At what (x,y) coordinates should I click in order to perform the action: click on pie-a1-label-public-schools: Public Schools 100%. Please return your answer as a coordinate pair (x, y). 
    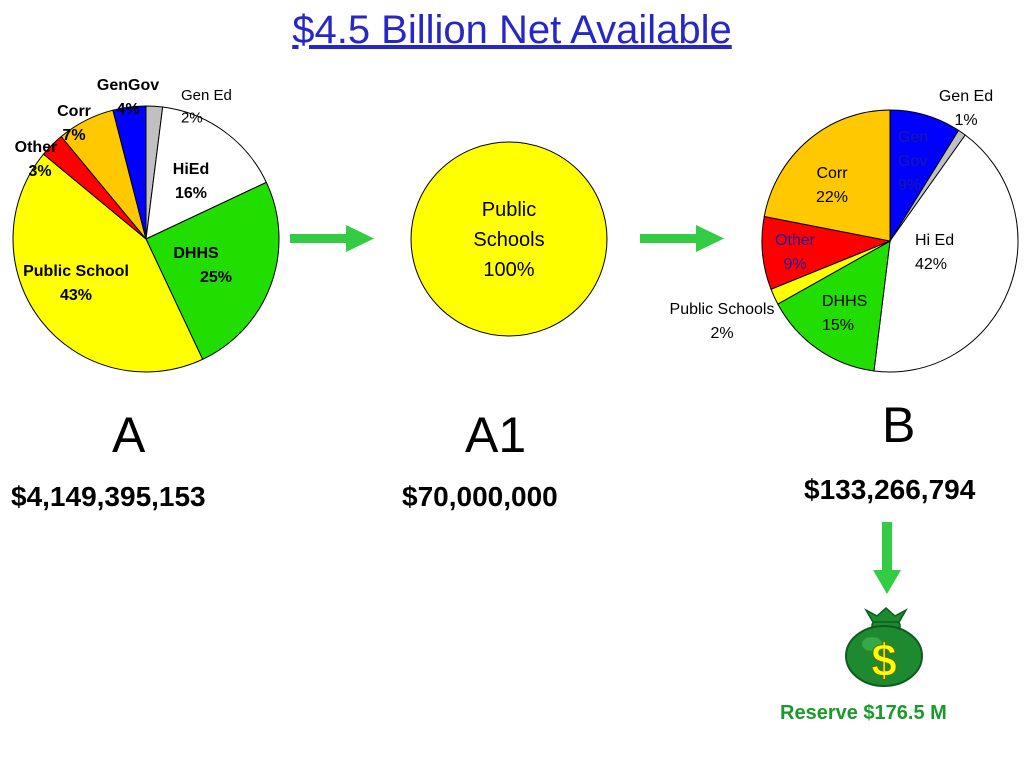
    Looking at the image, I should click on (508, 240).